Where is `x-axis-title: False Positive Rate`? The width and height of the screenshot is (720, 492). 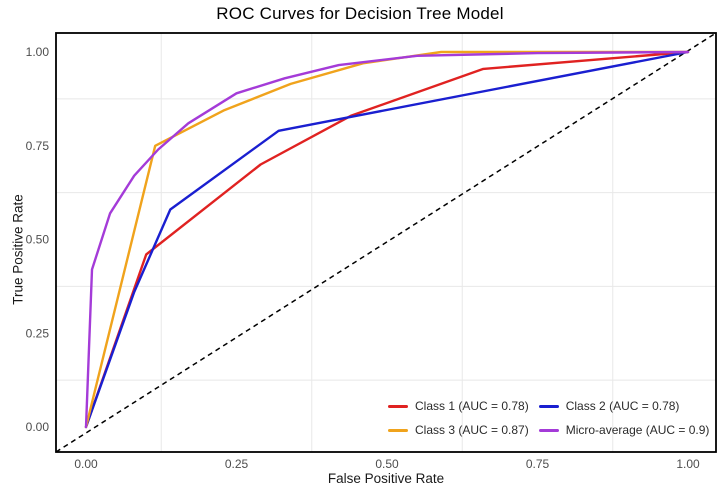
x-axis-title: False Positive Rate is located at coordinates (386, 478).